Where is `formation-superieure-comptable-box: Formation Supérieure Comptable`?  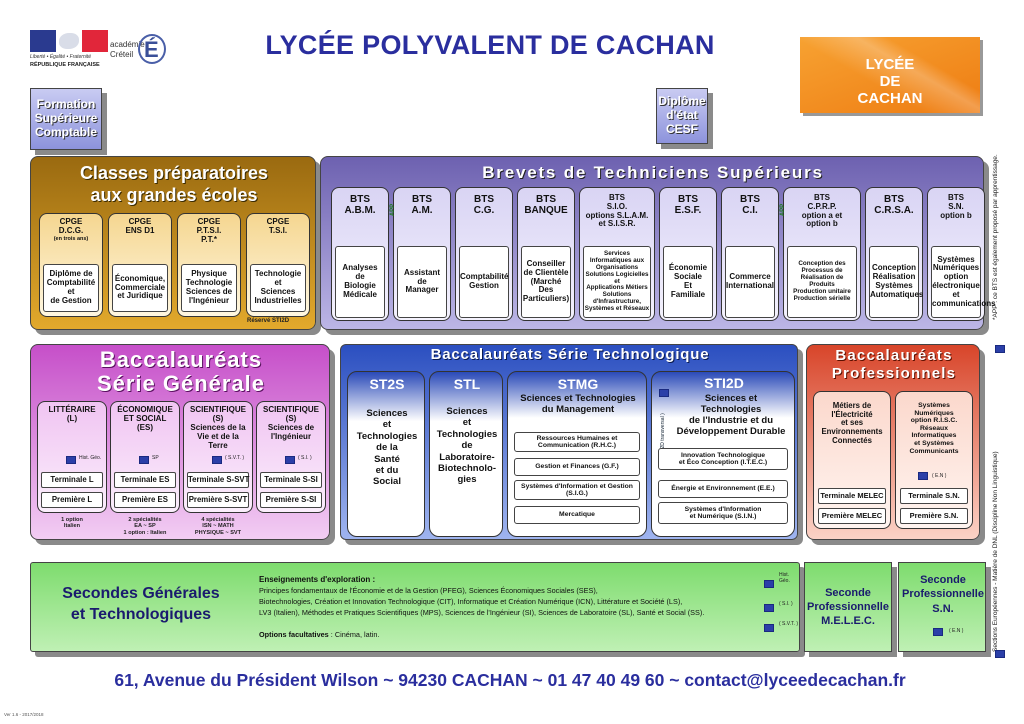 formation-superieure-comptable-box: Formation Supérieure Comptable is located at coordinates (66, 119).